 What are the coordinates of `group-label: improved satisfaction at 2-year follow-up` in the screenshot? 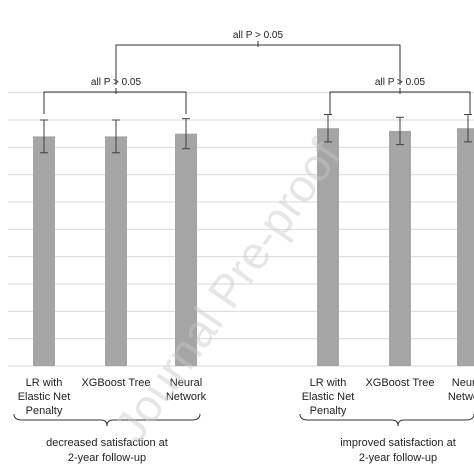 It's located at (398, 450).